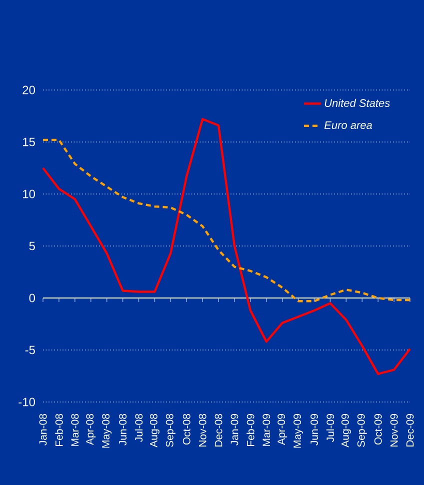 Image resolution: width=424 pixels, height=485 pixels. Describe the element at coordinates (59, 430) in the screenshot. I see `x-tick-label: Feb-08` at that location.